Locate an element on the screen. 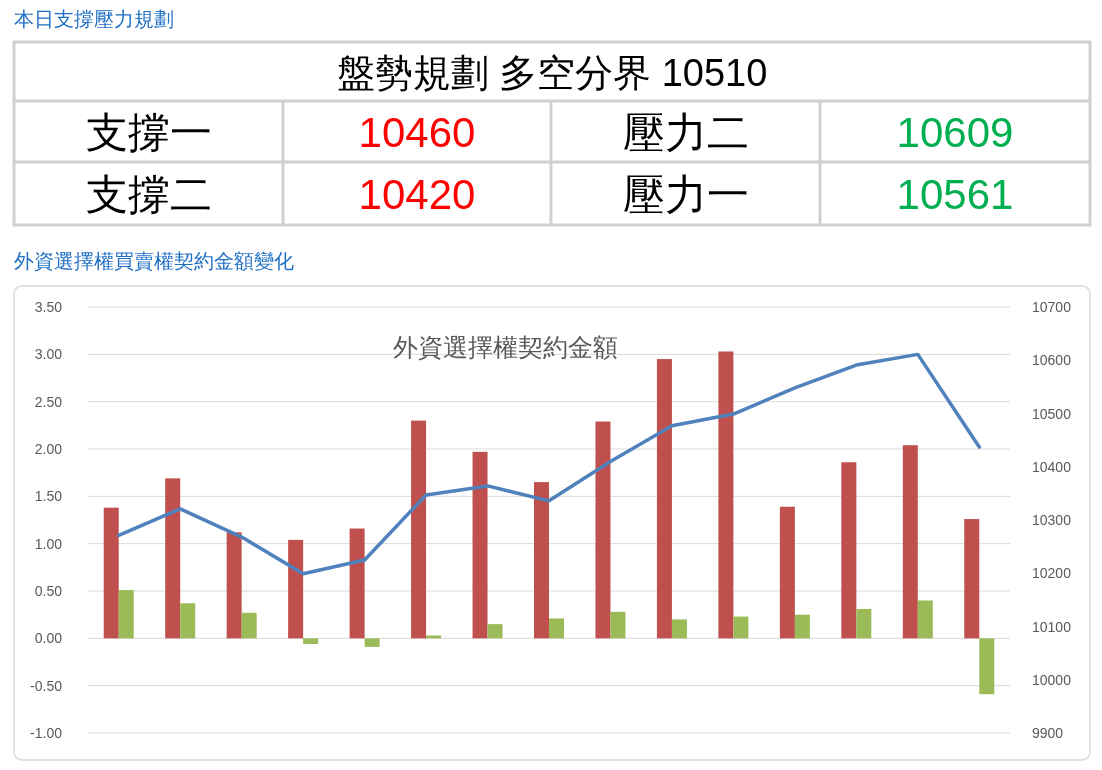  y2-tick-label: 9900 is located at coordinates (1048, 733).